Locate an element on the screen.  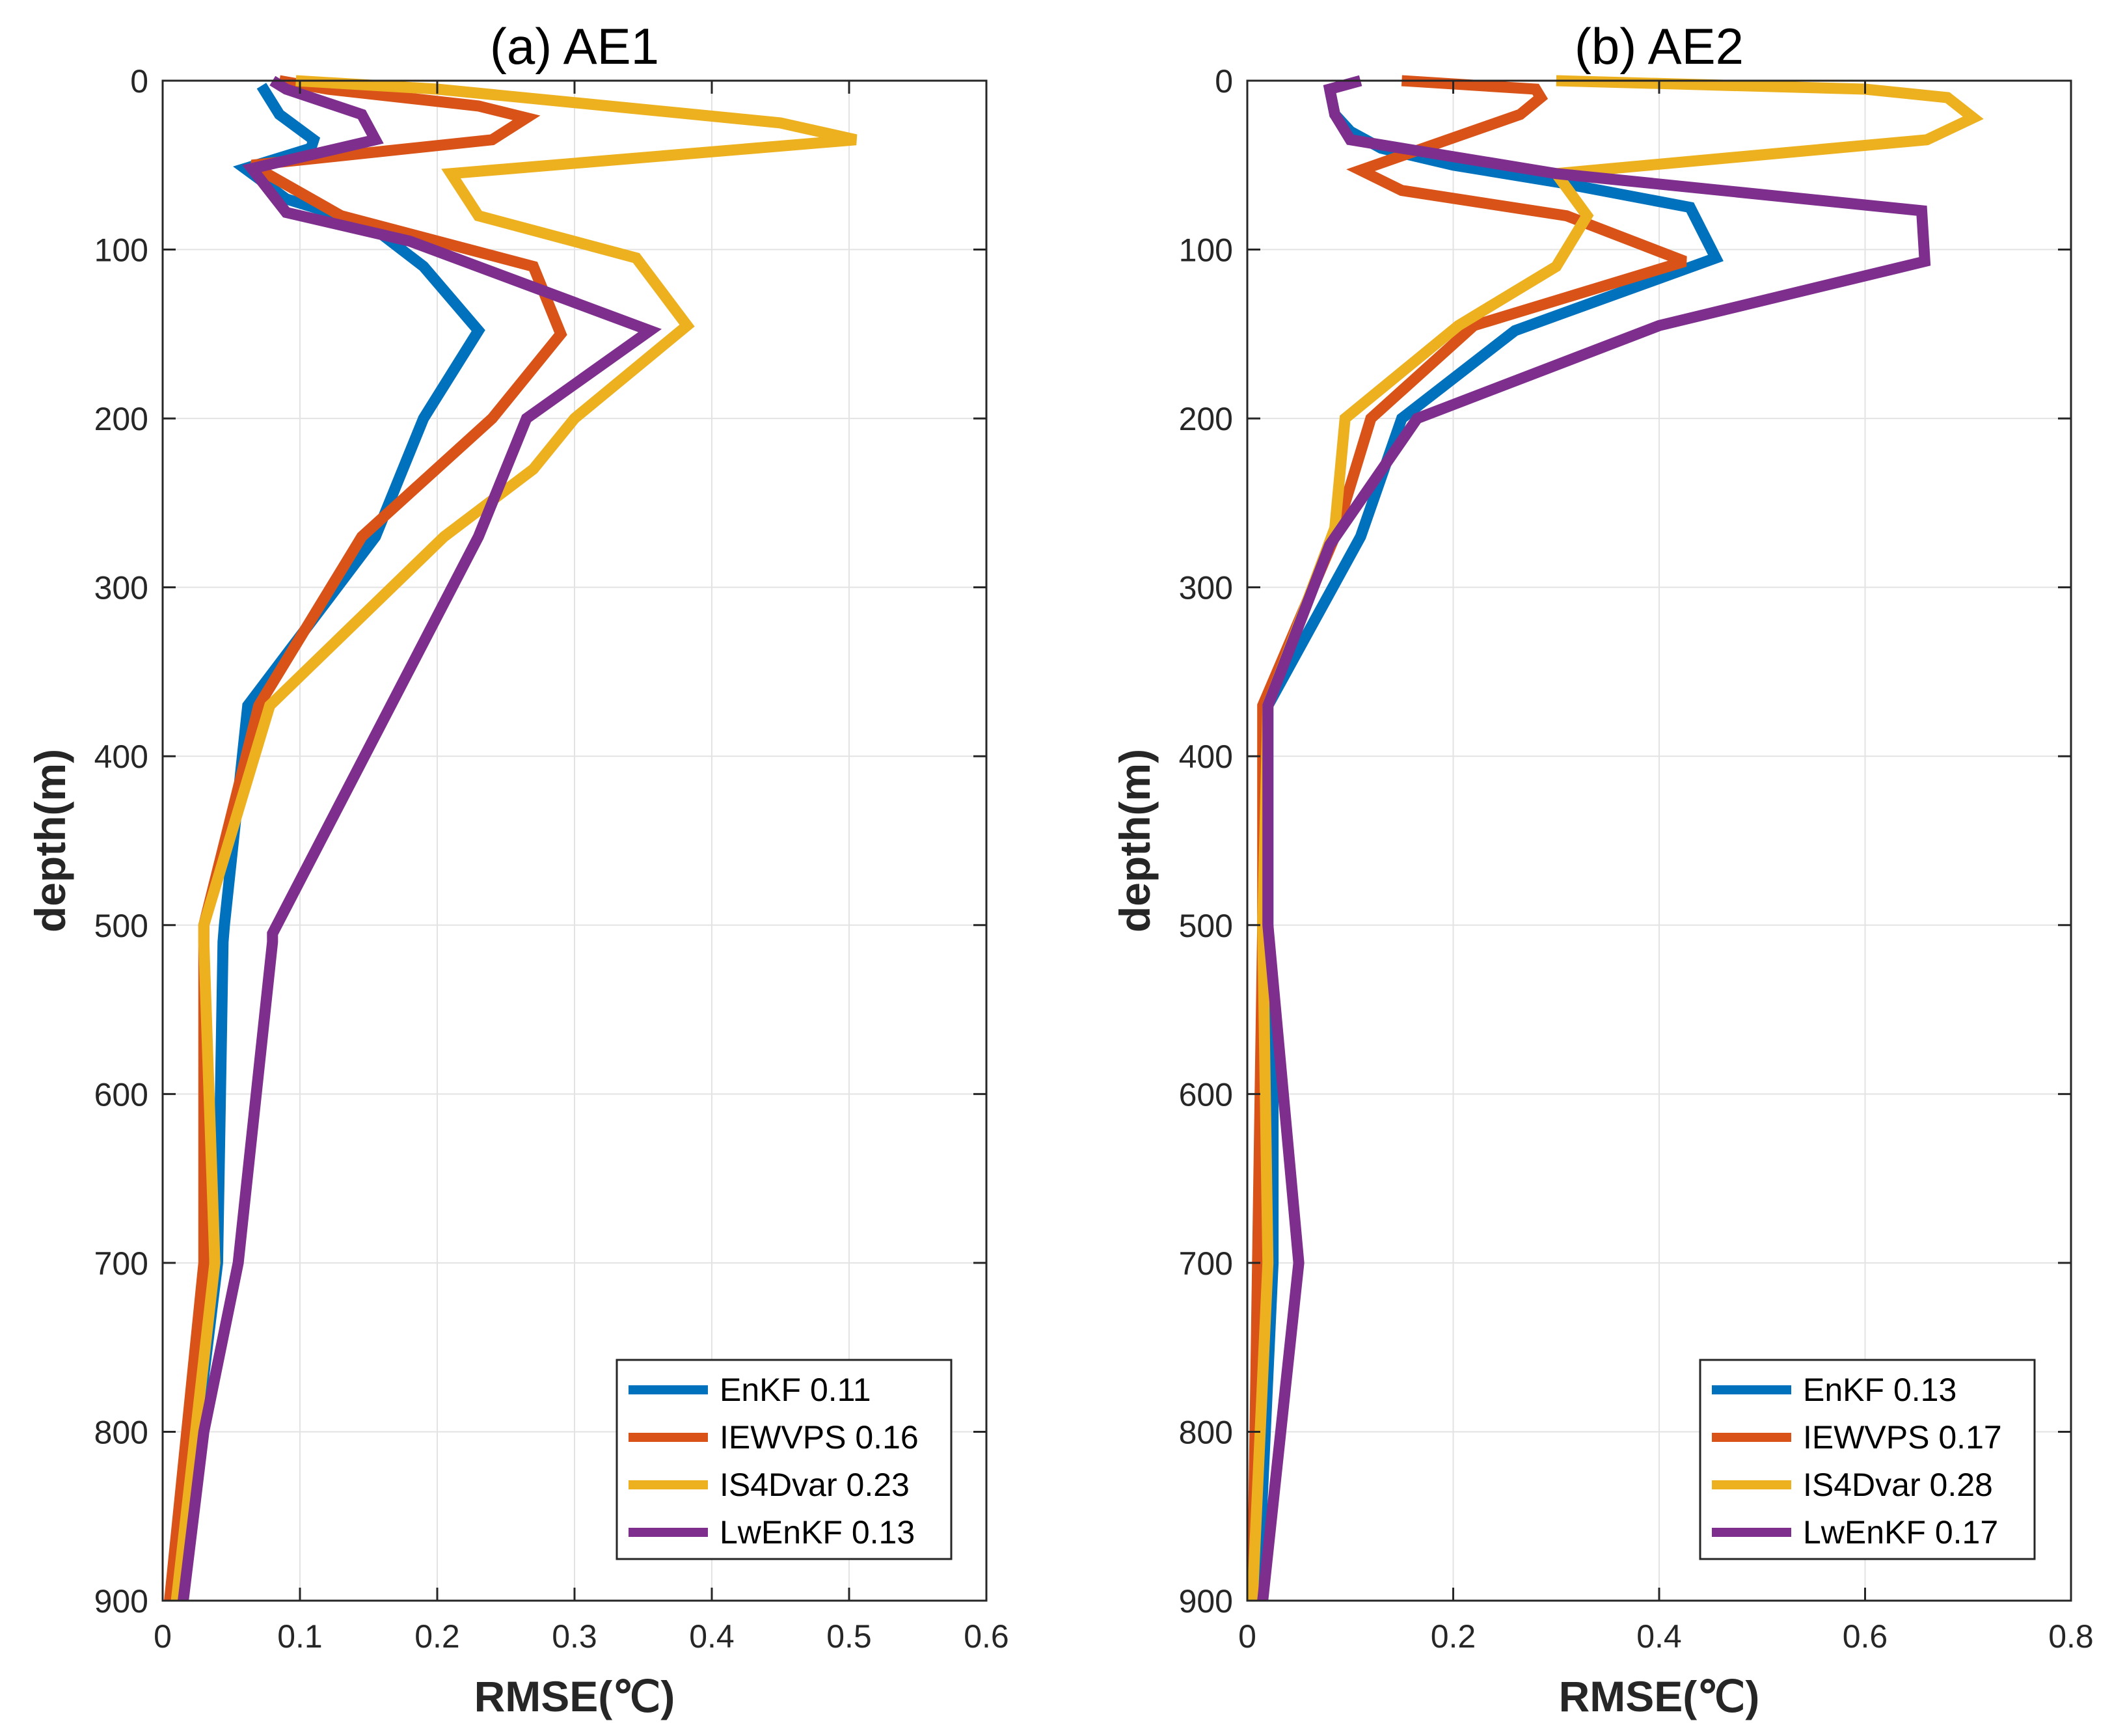
chart-title: (a) AE1 is located at coordinates (574, 47).